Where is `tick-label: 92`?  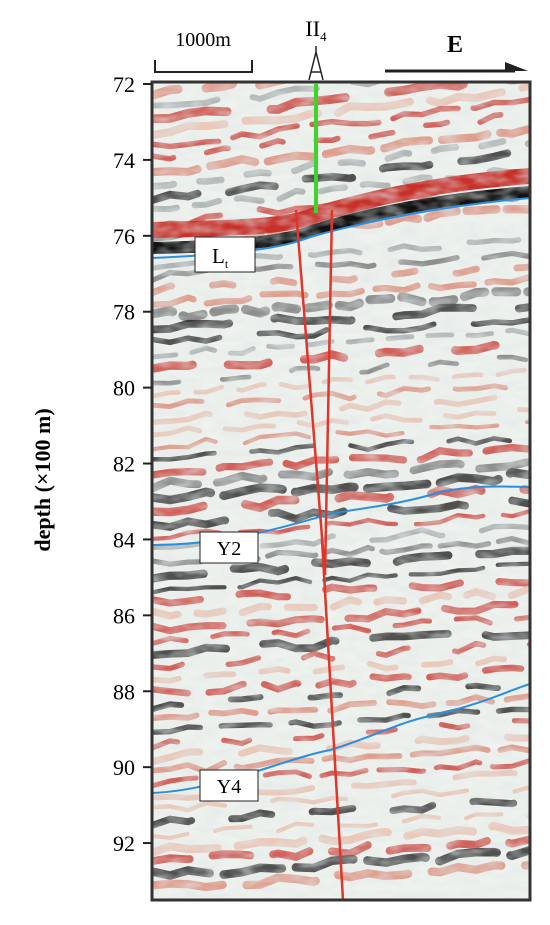 tick-label: 92 is located at coordinates (124, 843).